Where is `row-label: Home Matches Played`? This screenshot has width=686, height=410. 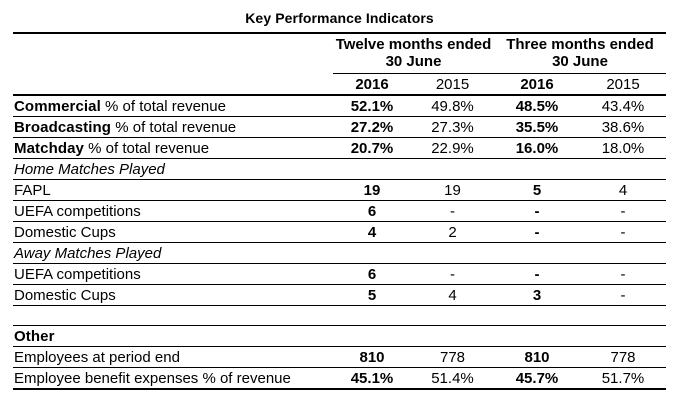
row-label: Home Matches Played is located at coordinates (173, 169).